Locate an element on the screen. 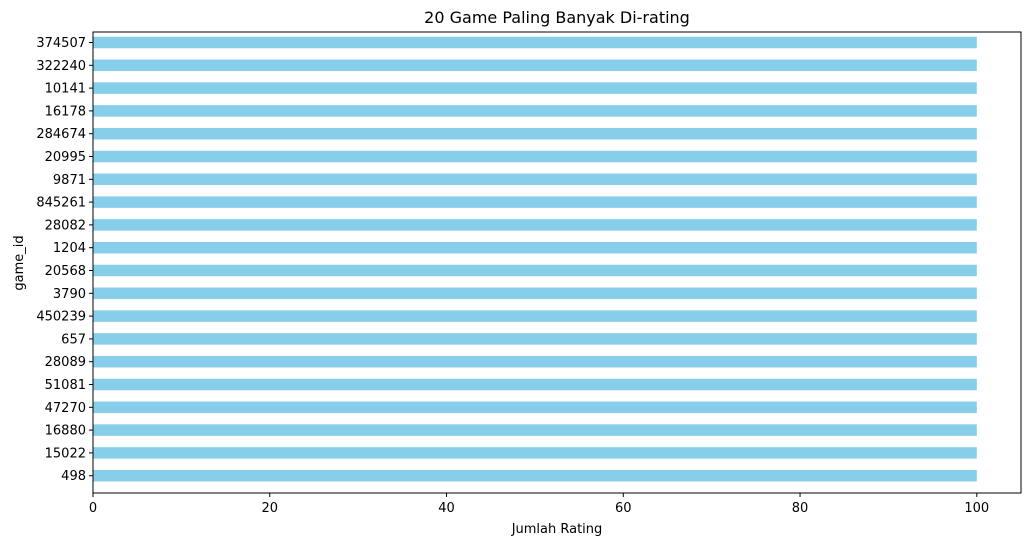 This screenshot has width=1032, height=547. y-axis-label: game_id is located at coordinates (19, 262).